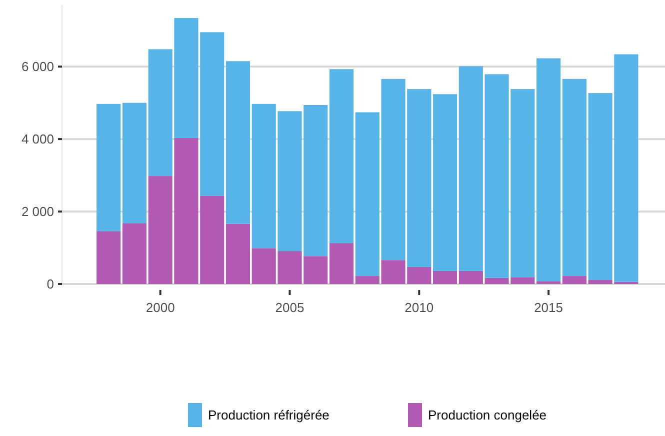  I want to click on y-tick-label: 2 000, so click(37, 212).